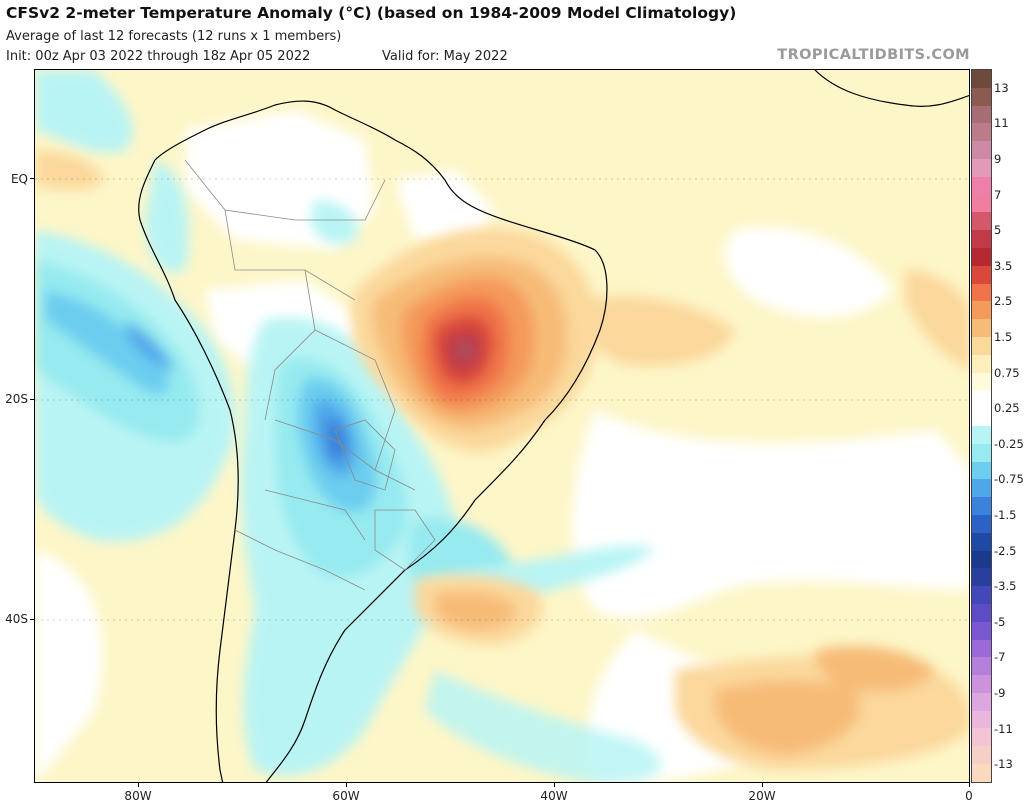  What do you see at coordinates (1001, 87) in the screenshot?
I see `colorbar-label: 13` at bounding box center [1001, 87].